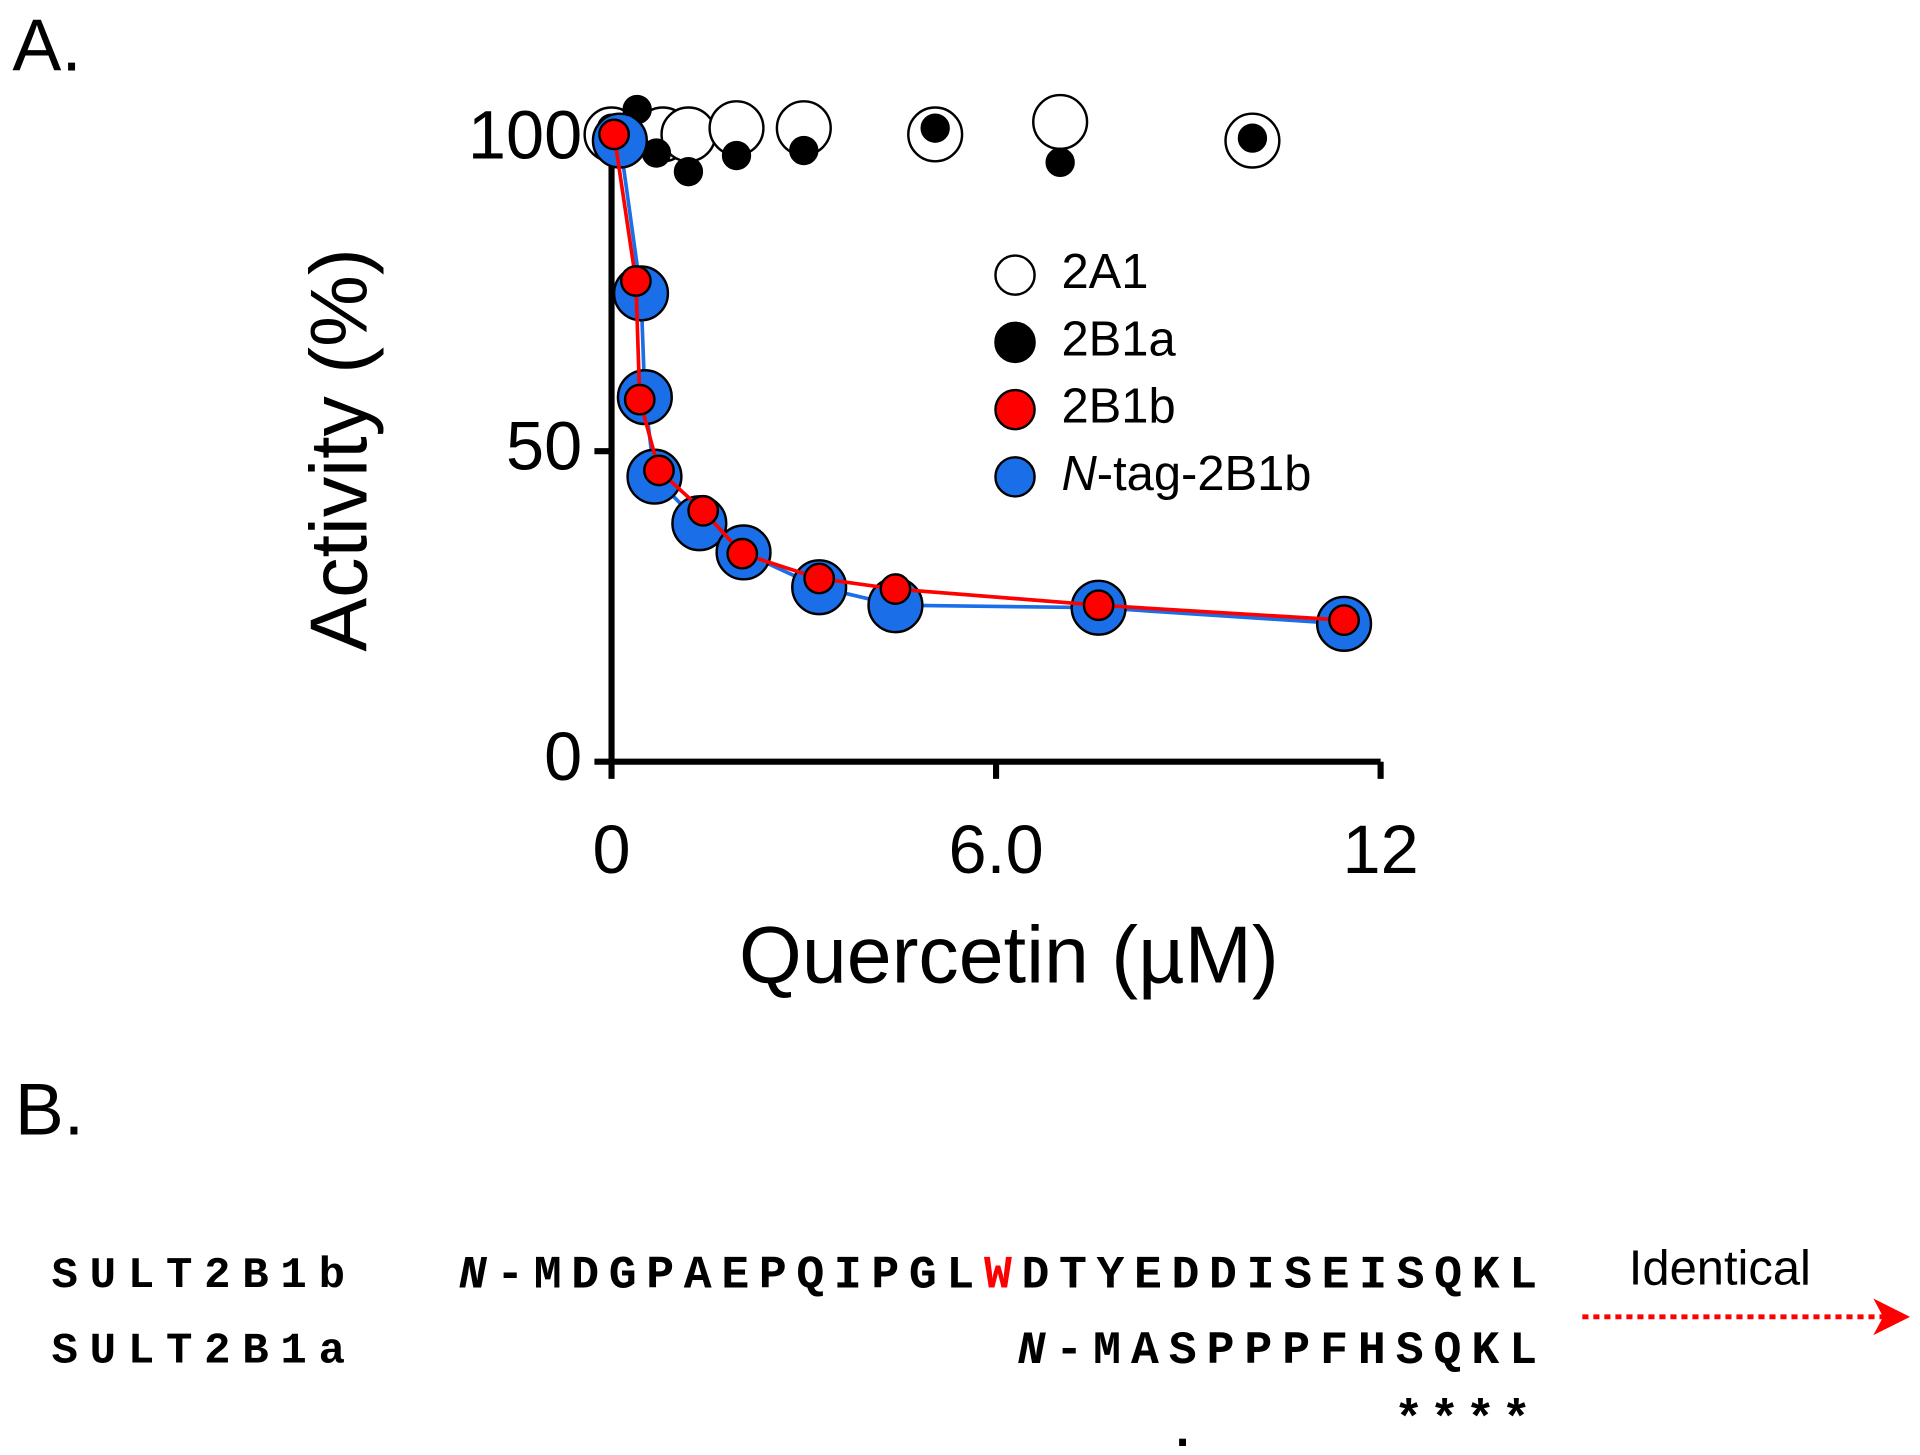  I want to click on legend-label: N-tag-2B1b, so click(1186, 474).